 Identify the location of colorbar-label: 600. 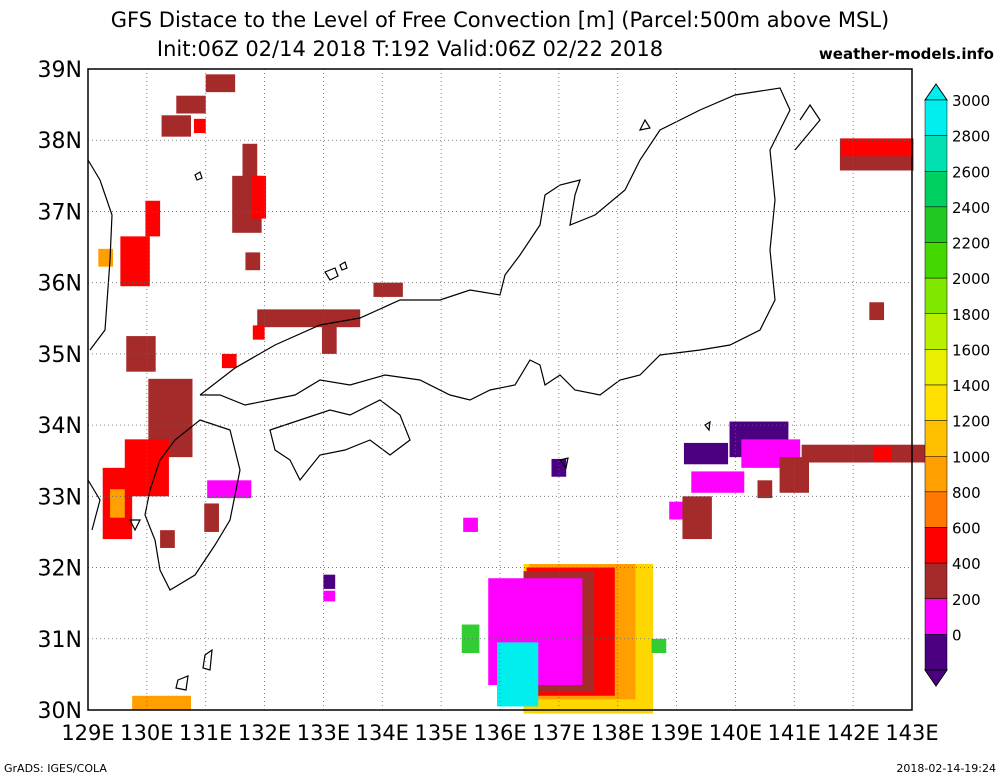
(966, 529).